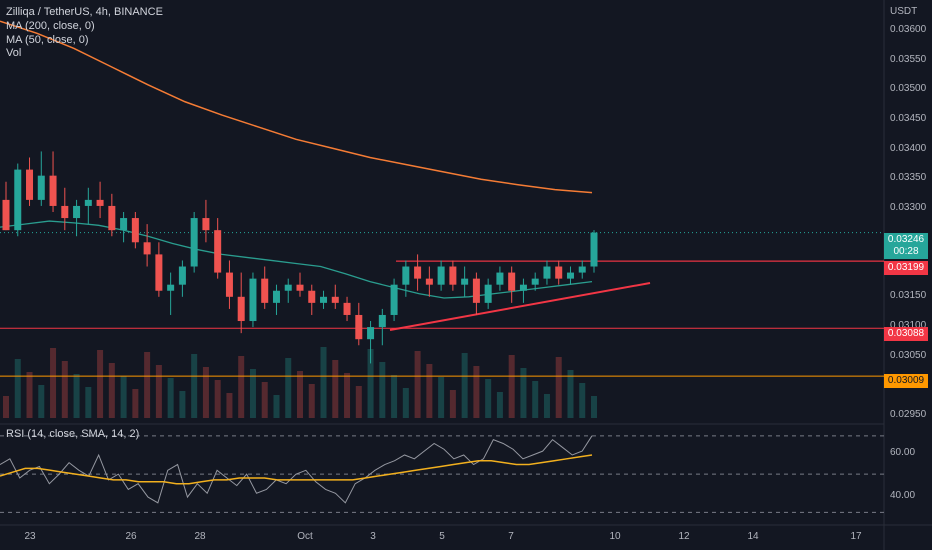  I want to click on level-tag-red-2: 0.03088, so click(906, 334).